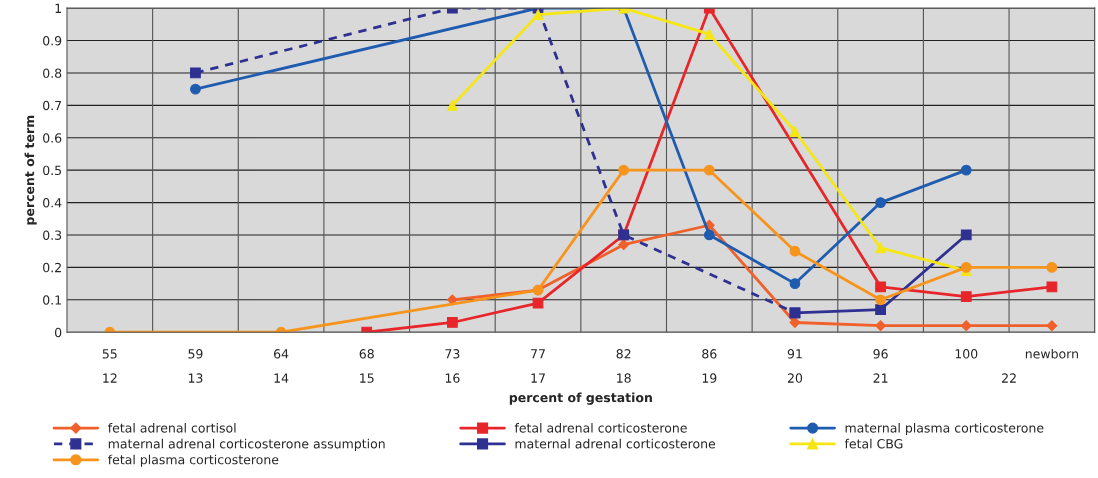  I want to click on legend-label: fetal CBG, so click(873, 443).